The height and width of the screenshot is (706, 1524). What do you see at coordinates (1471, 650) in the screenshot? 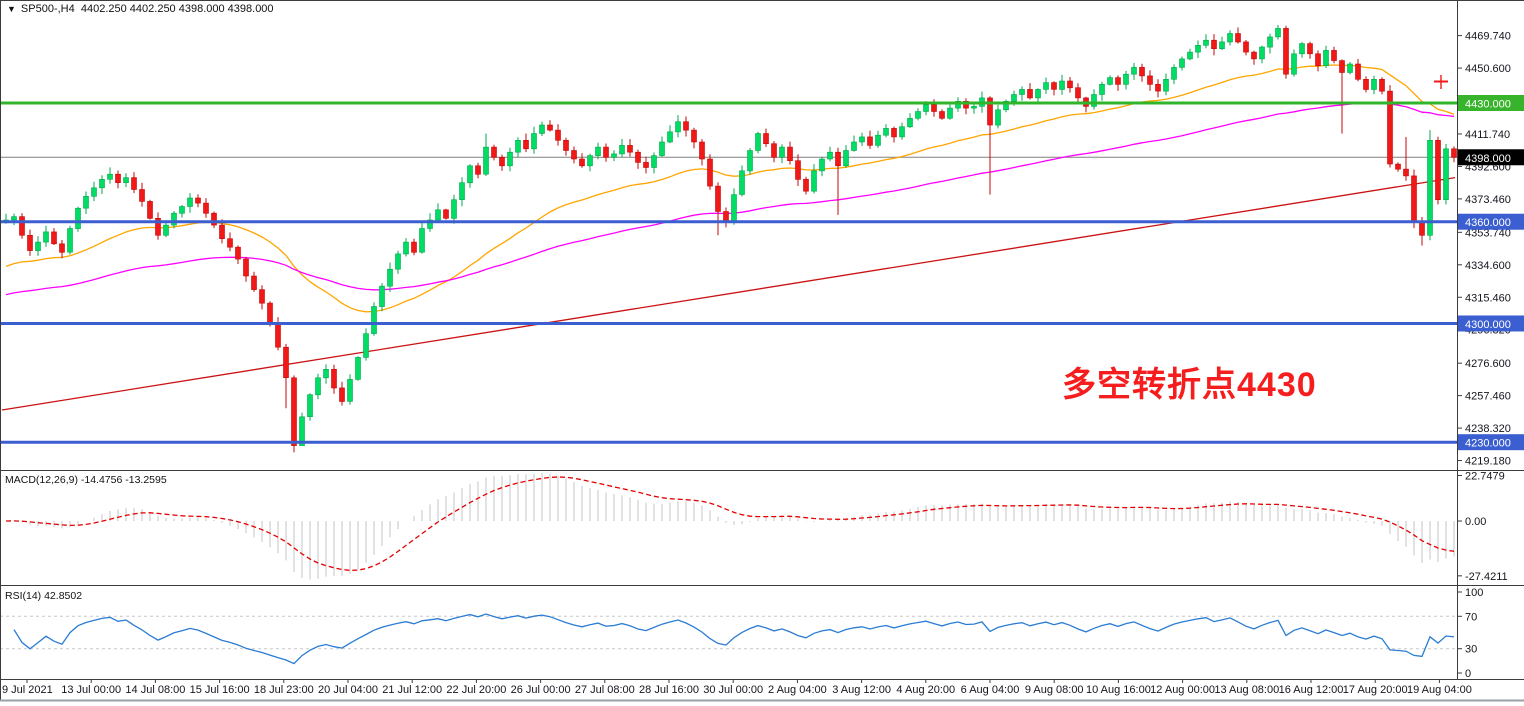
I see `rsi-tick-label: 30` at bounding box center [1471, 650].